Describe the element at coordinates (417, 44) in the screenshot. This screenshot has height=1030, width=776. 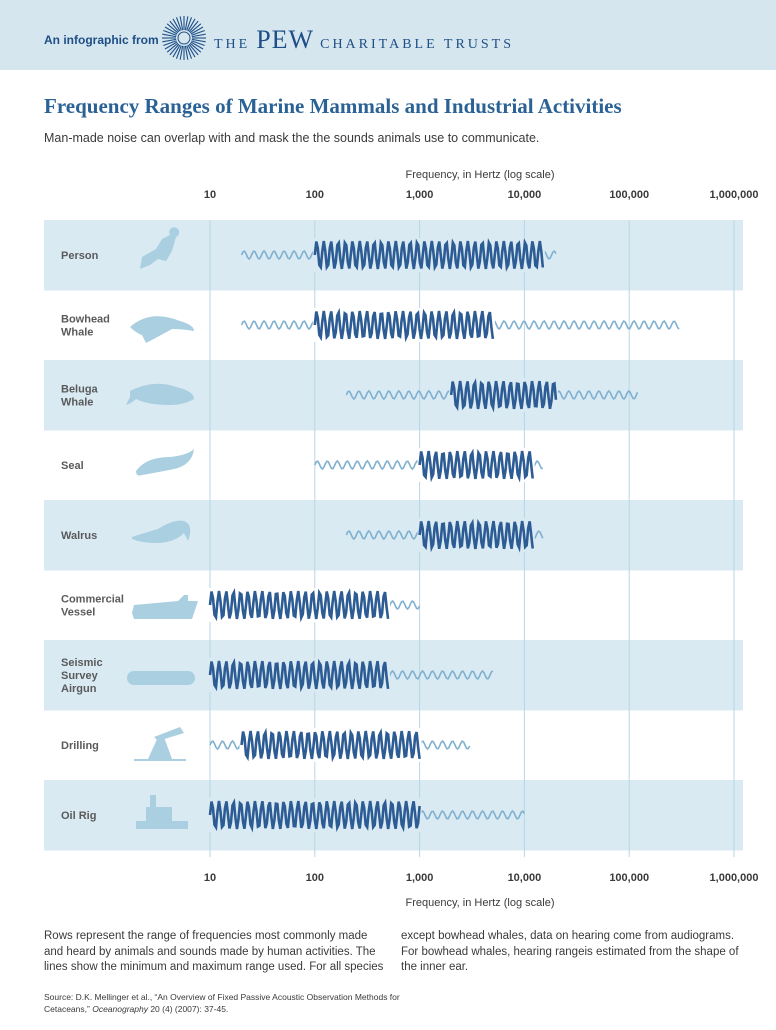
I see `brand-post: CHARITABLE TRUSTS` at that location.